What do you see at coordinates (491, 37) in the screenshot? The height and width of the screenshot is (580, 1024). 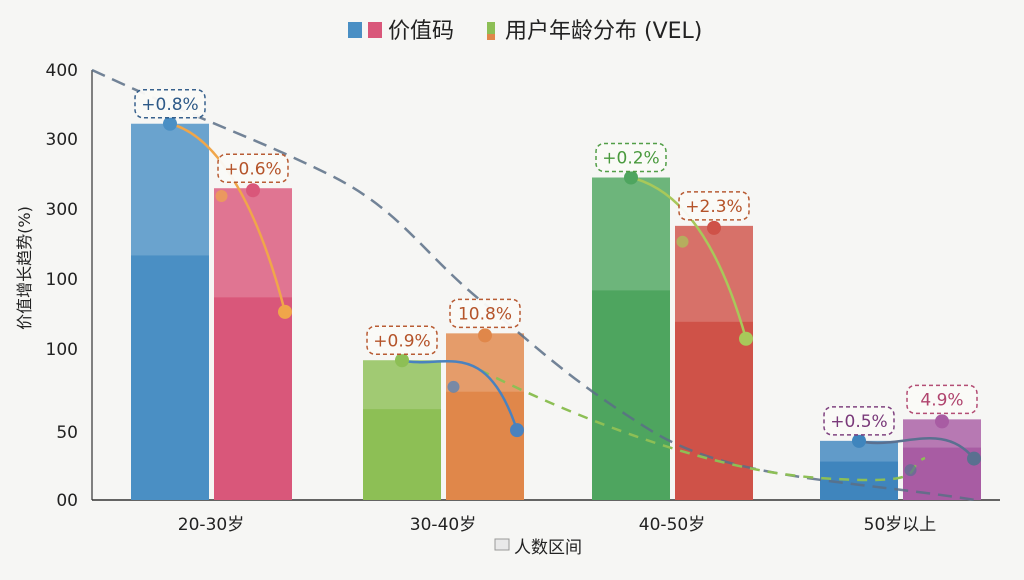 I see `legend-swatch-orange` at bounding box center [491, 37].